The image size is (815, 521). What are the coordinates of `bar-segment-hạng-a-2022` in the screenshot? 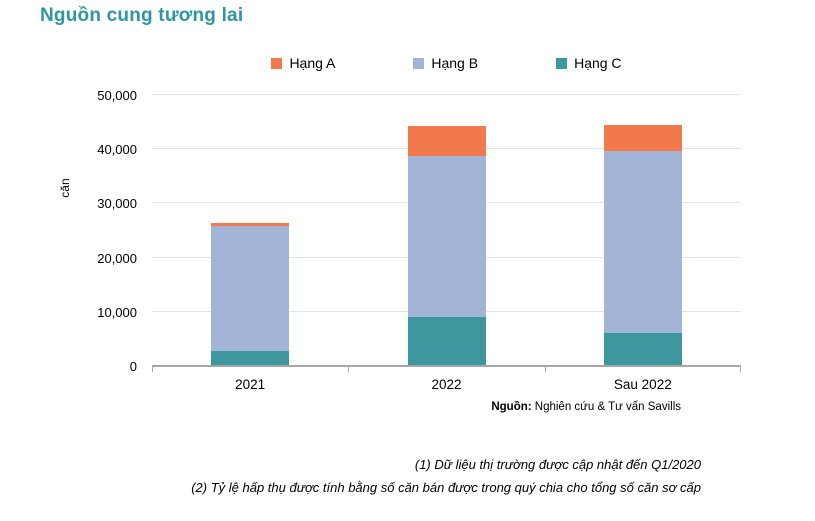 It's located at (446, 140).